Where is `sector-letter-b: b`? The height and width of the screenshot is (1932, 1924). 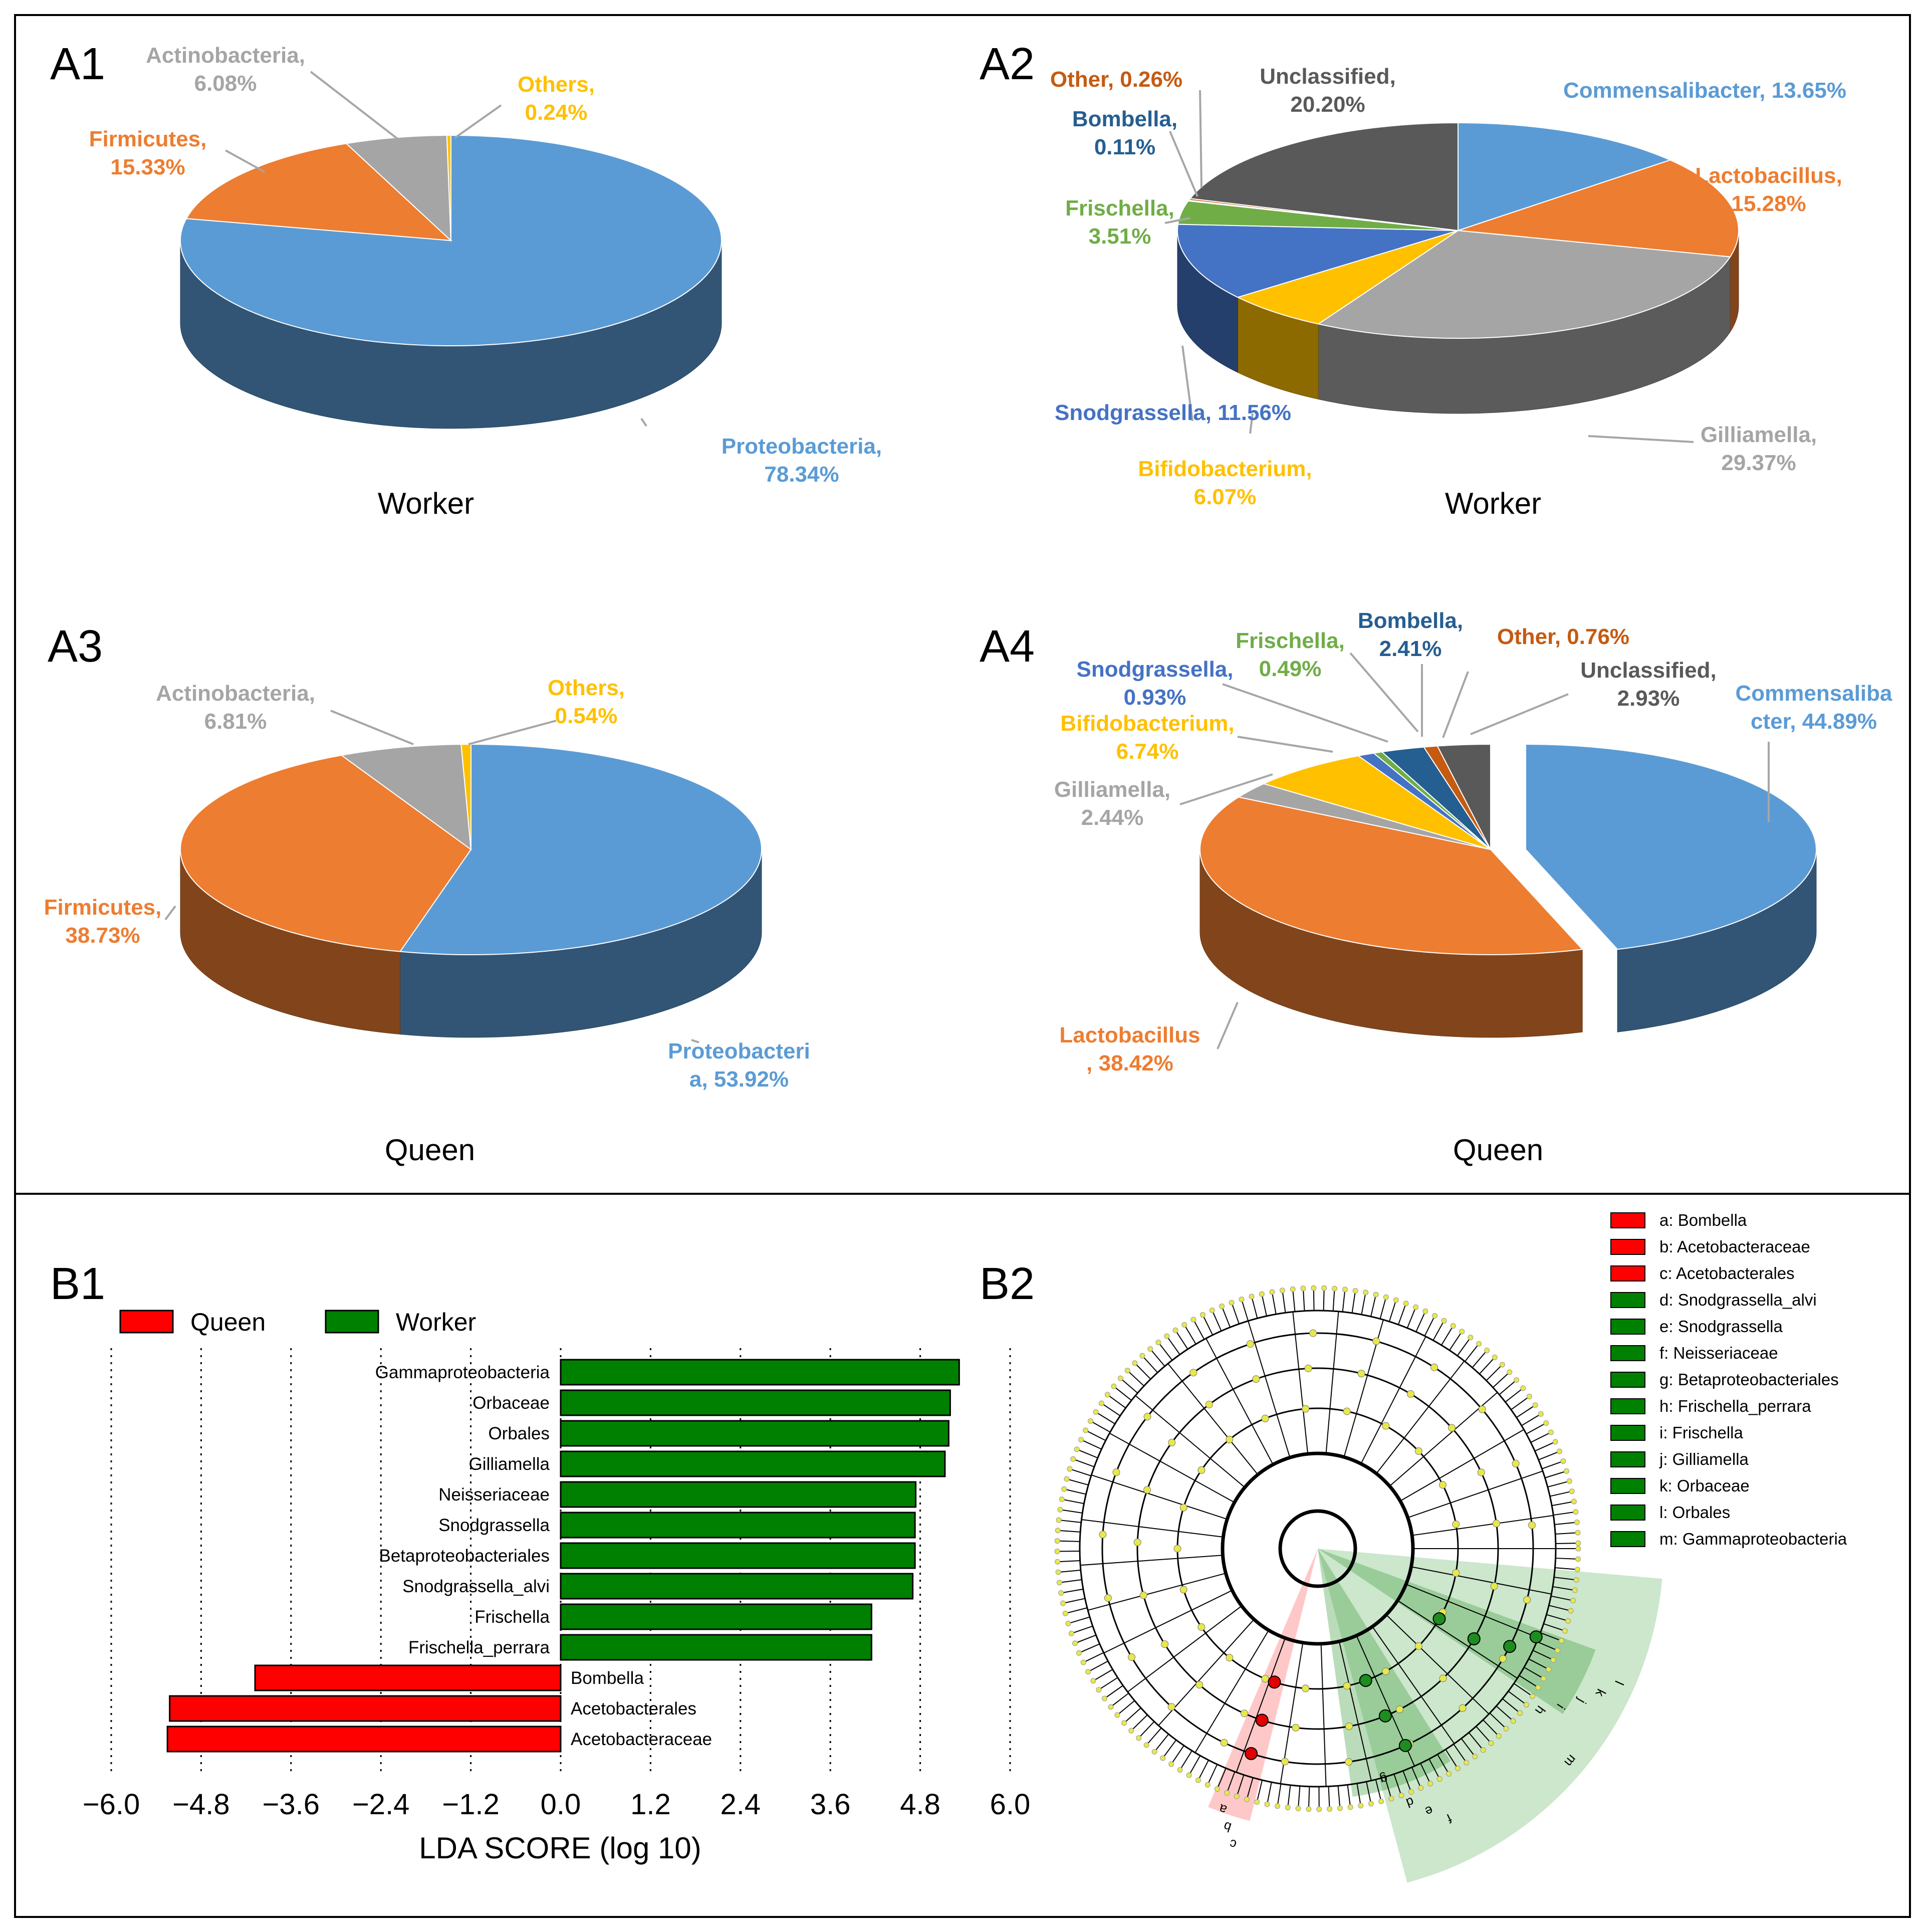 sector-letter-b: b is located at coordinates (1228, 1827).